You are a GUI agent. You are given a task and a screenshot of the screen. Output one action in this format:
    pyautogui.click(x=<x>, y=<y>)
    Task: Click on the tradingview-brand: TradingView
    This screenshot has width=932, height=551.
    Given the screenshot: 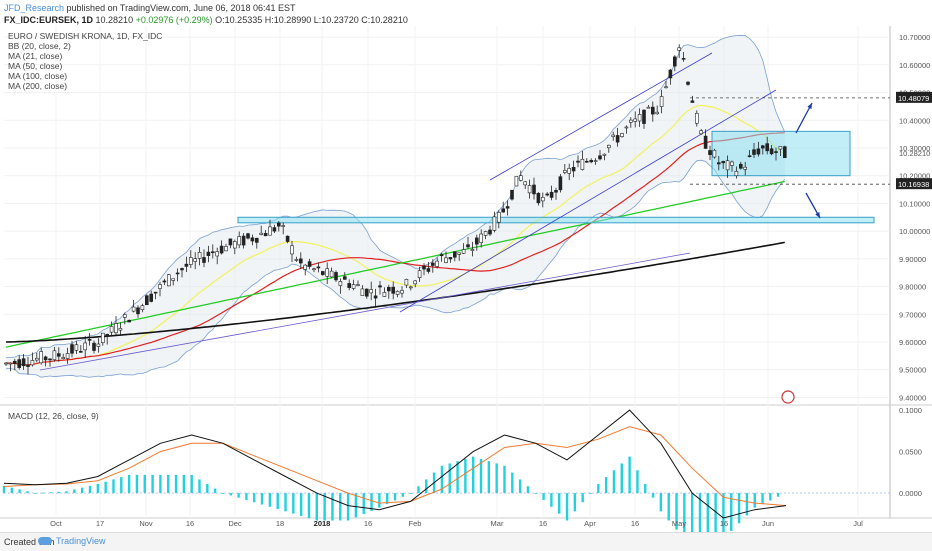 What is the action you would take?
    pyautogui.click(x=81, y=541)
    